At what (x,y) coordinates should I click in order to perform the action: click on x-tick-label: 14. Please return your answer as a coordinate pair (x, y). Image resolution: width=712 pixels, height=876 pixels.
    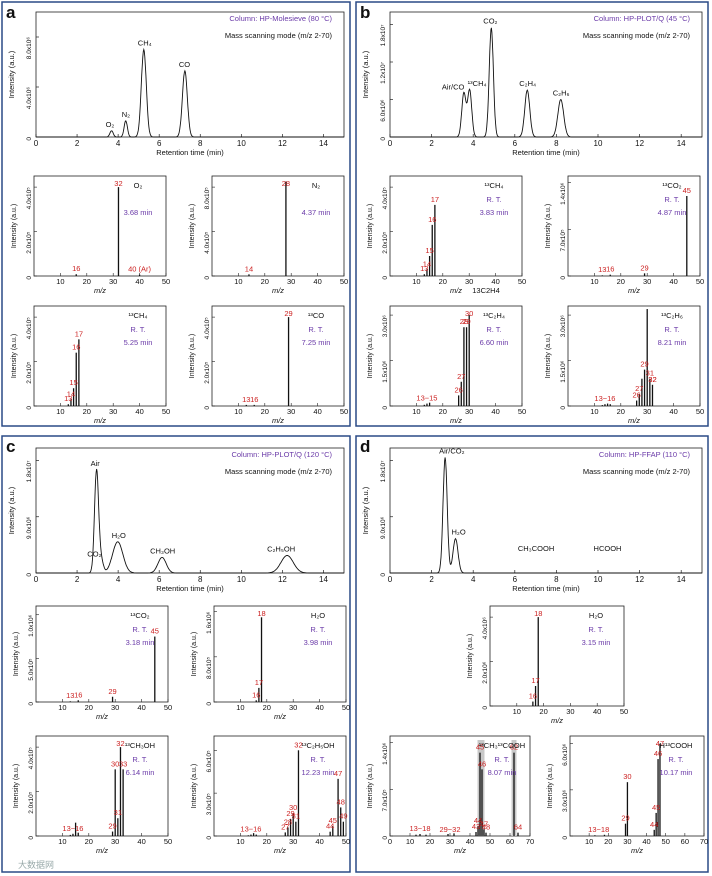
    Looking at the image, I should click on (681, 143).